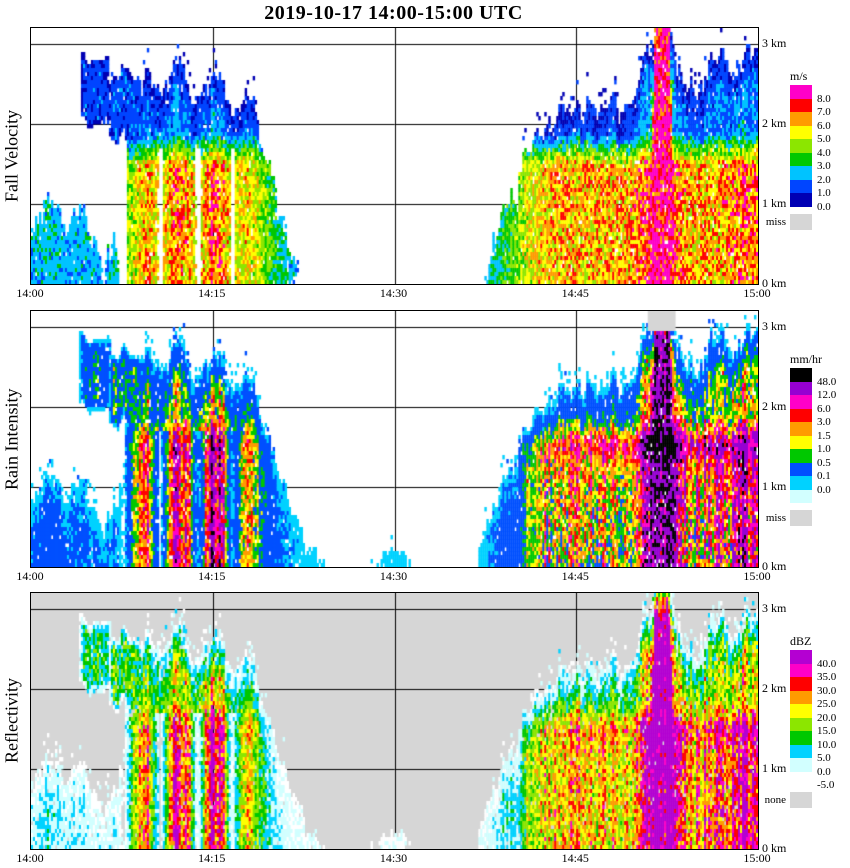 The image size is (850, 868). I want to click on colorbar-tick-label: 40.0, so click(827, 663).